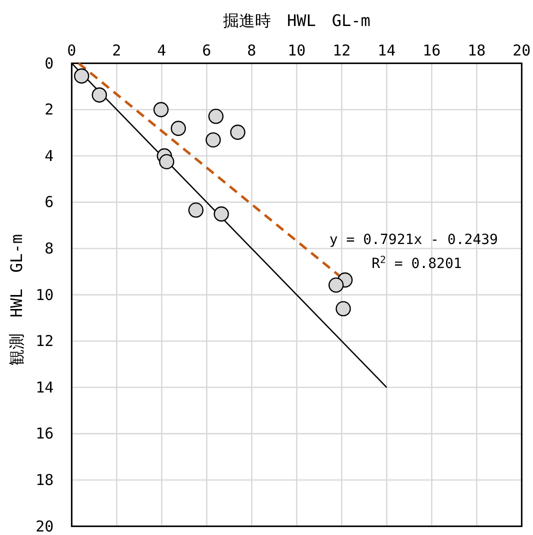 The width and height of the screenshot is (533, 535). What do you see at coordinates (387, 50) in the screenshot?
I see `x-tick-label: 14` at bounding box center [387, 50].